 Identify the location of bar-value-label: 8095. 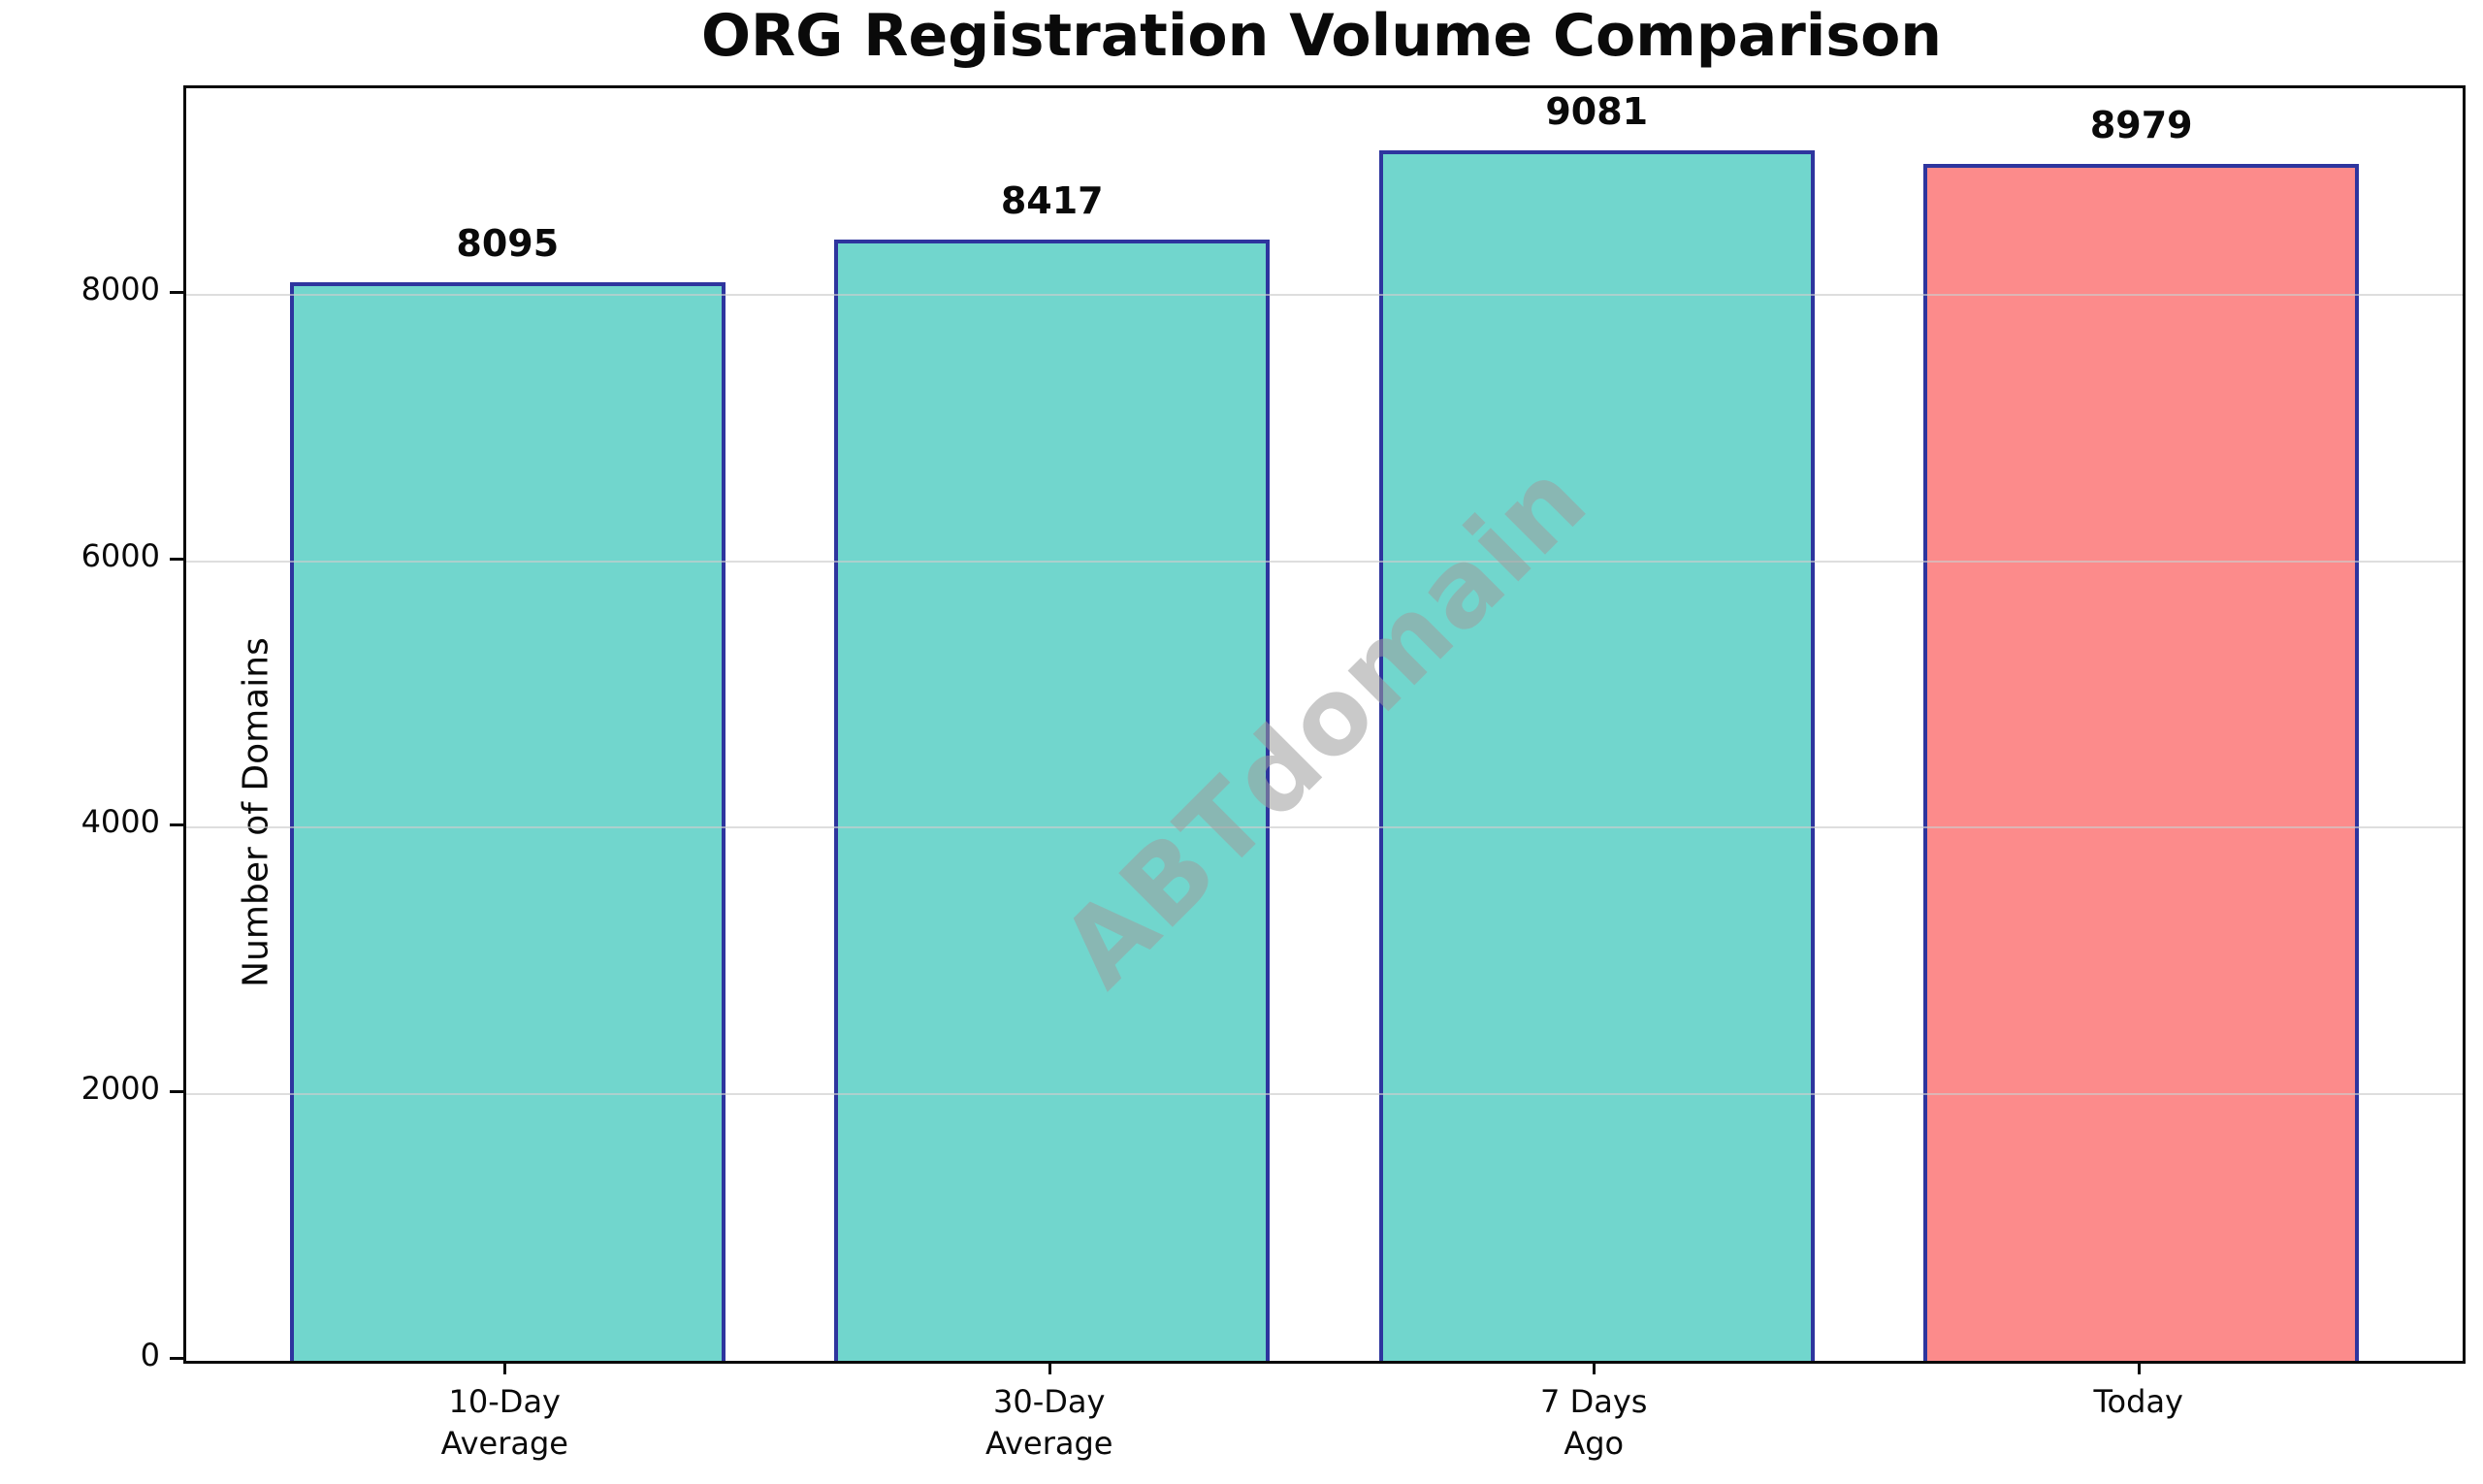
(508, 243).